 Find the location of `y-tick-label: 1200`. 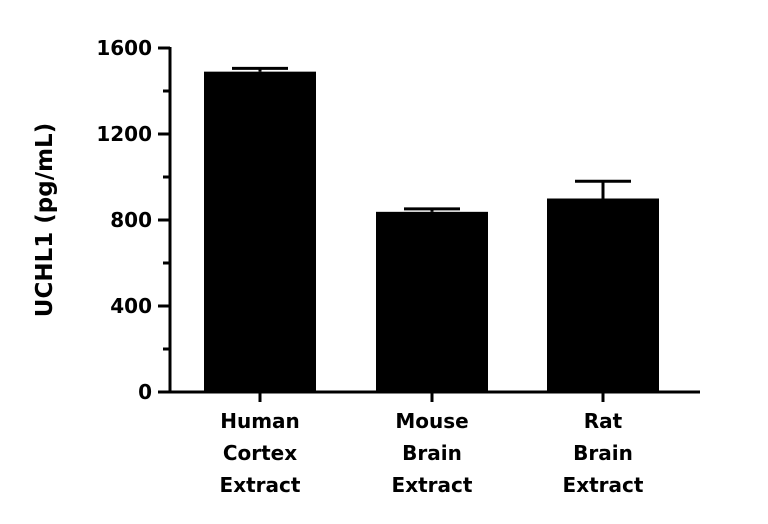

y-tick-label: 1200 is located at coordinates (124, 134).